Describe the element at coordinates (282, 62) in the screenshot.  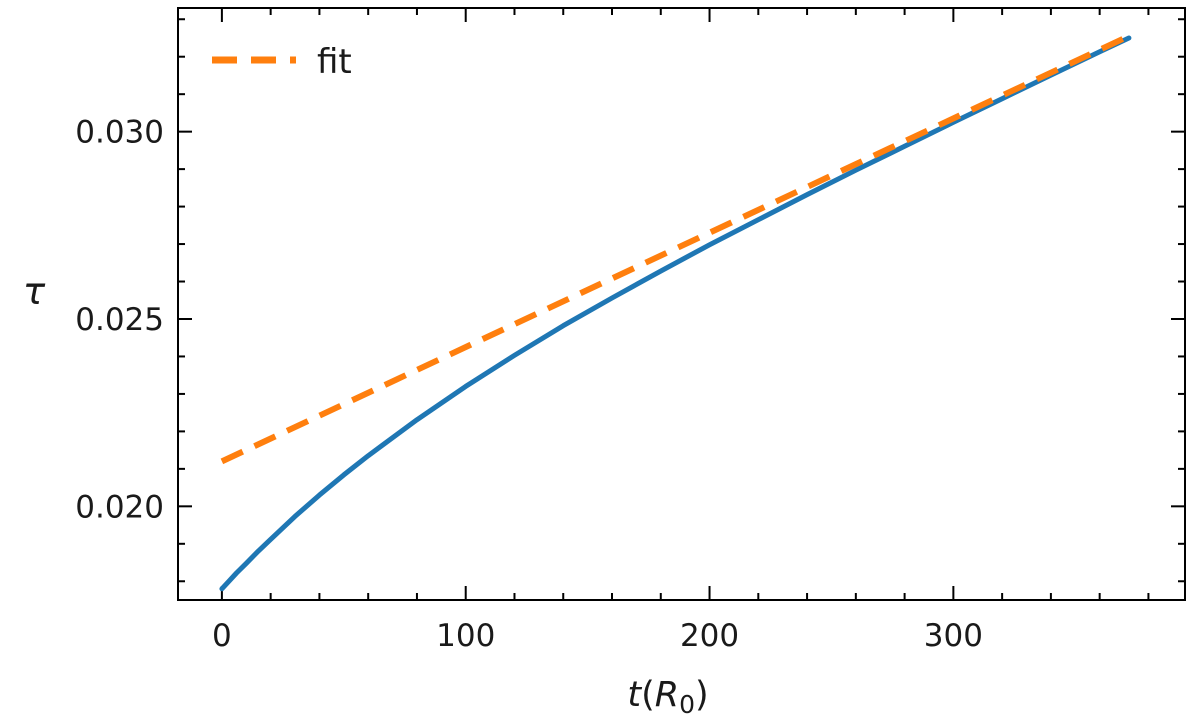
I see `legend: fit` at that location.